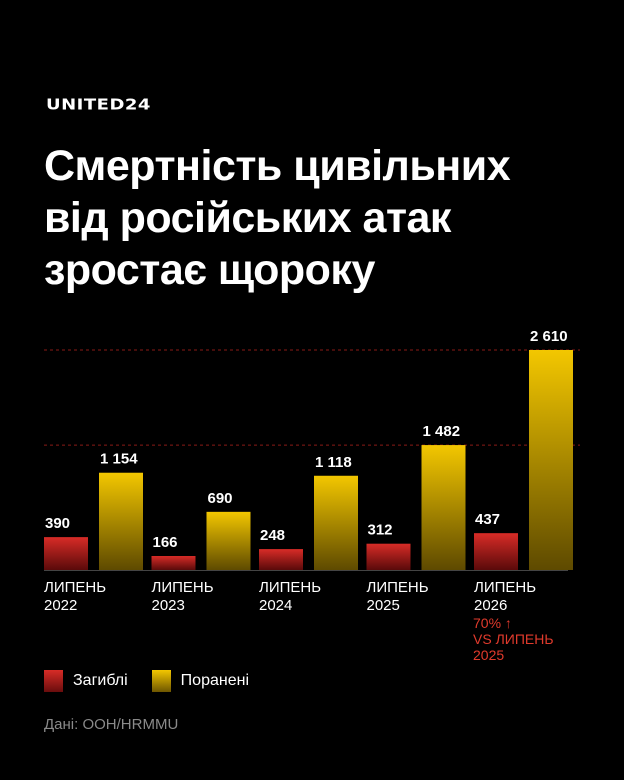  Describe the element at coordinates (209, 270) in the screenshot. I see `title-line: зростає щороку` at that location.